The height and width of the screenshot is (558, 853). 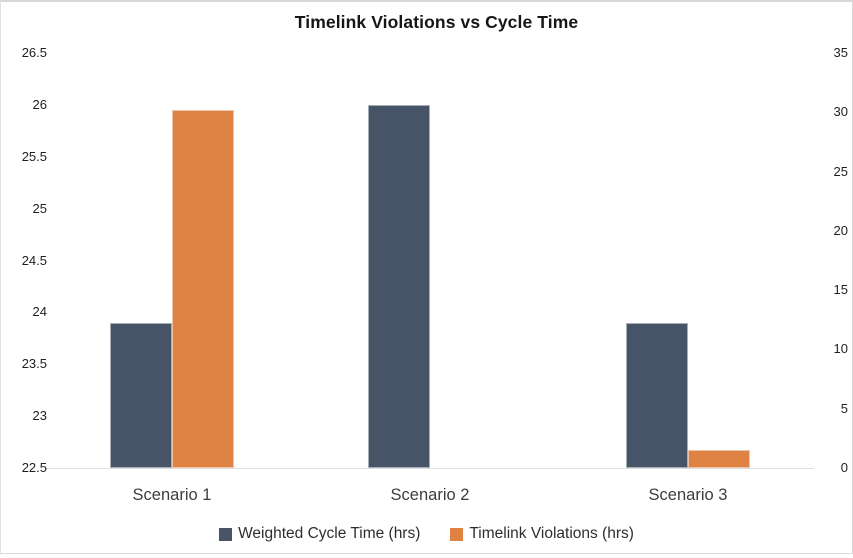 What do you see at coordinates (39, 312) in the screenshot?
I see `left-axis-tick-label: 24` at bounding box center [39, 312].